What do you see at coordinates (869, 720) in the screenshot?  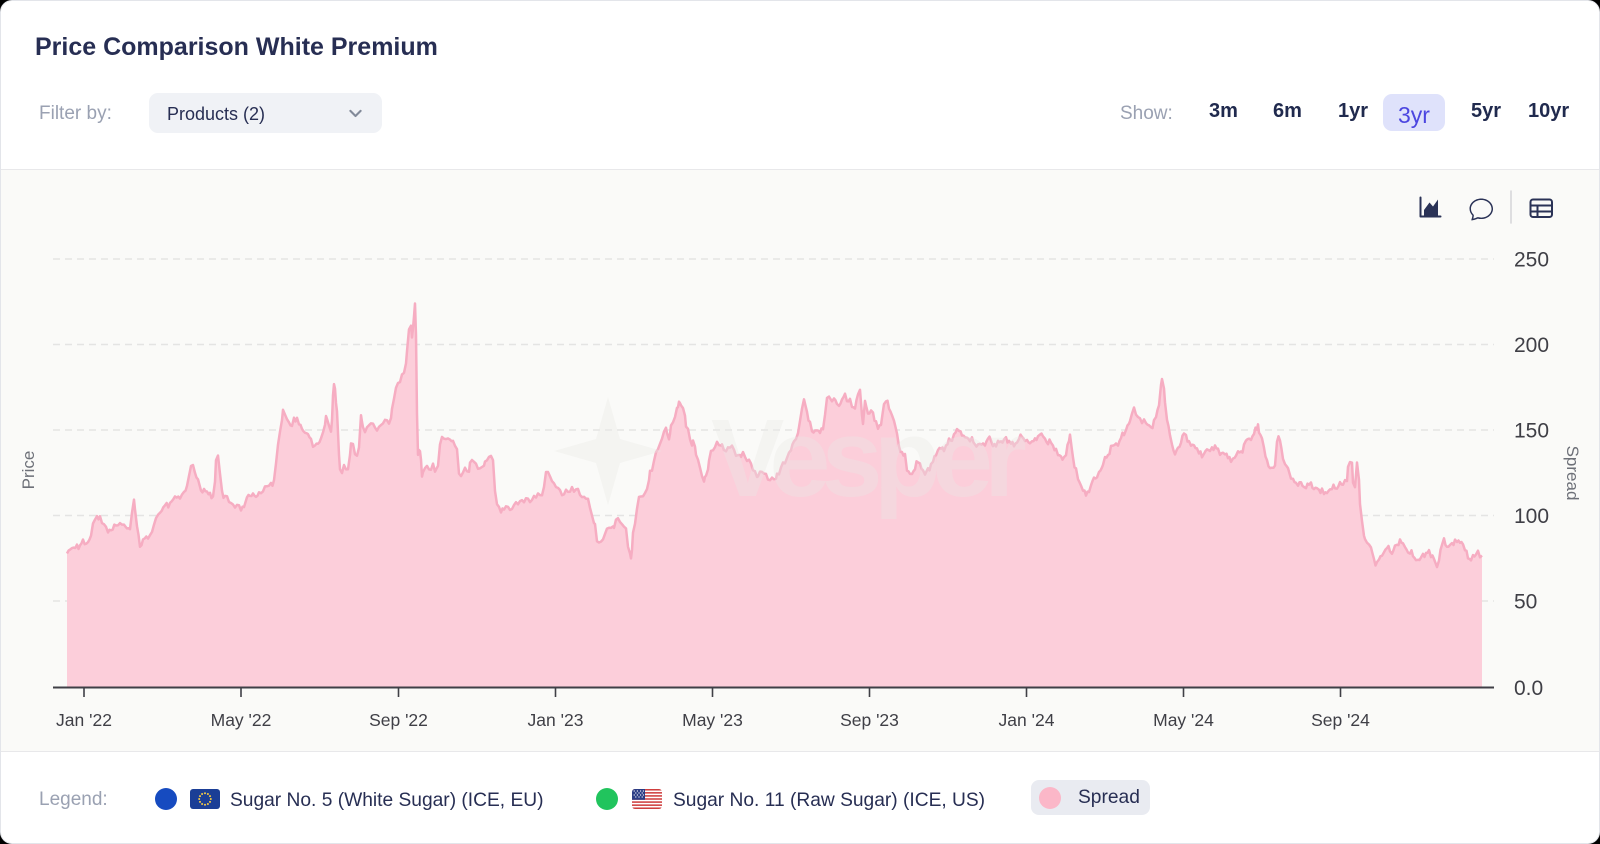 I see `svg-text: Sep '23` at bounding box center [869, 720].